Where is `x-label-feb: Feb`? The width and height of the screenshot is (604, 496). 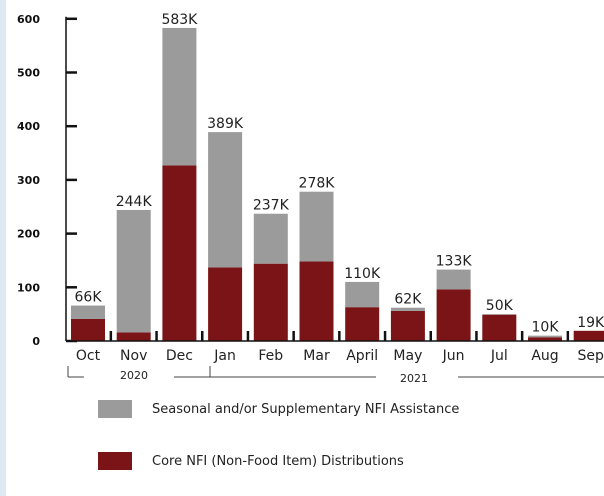
x-label-feb: Feb is located at coordinates (270, 356).